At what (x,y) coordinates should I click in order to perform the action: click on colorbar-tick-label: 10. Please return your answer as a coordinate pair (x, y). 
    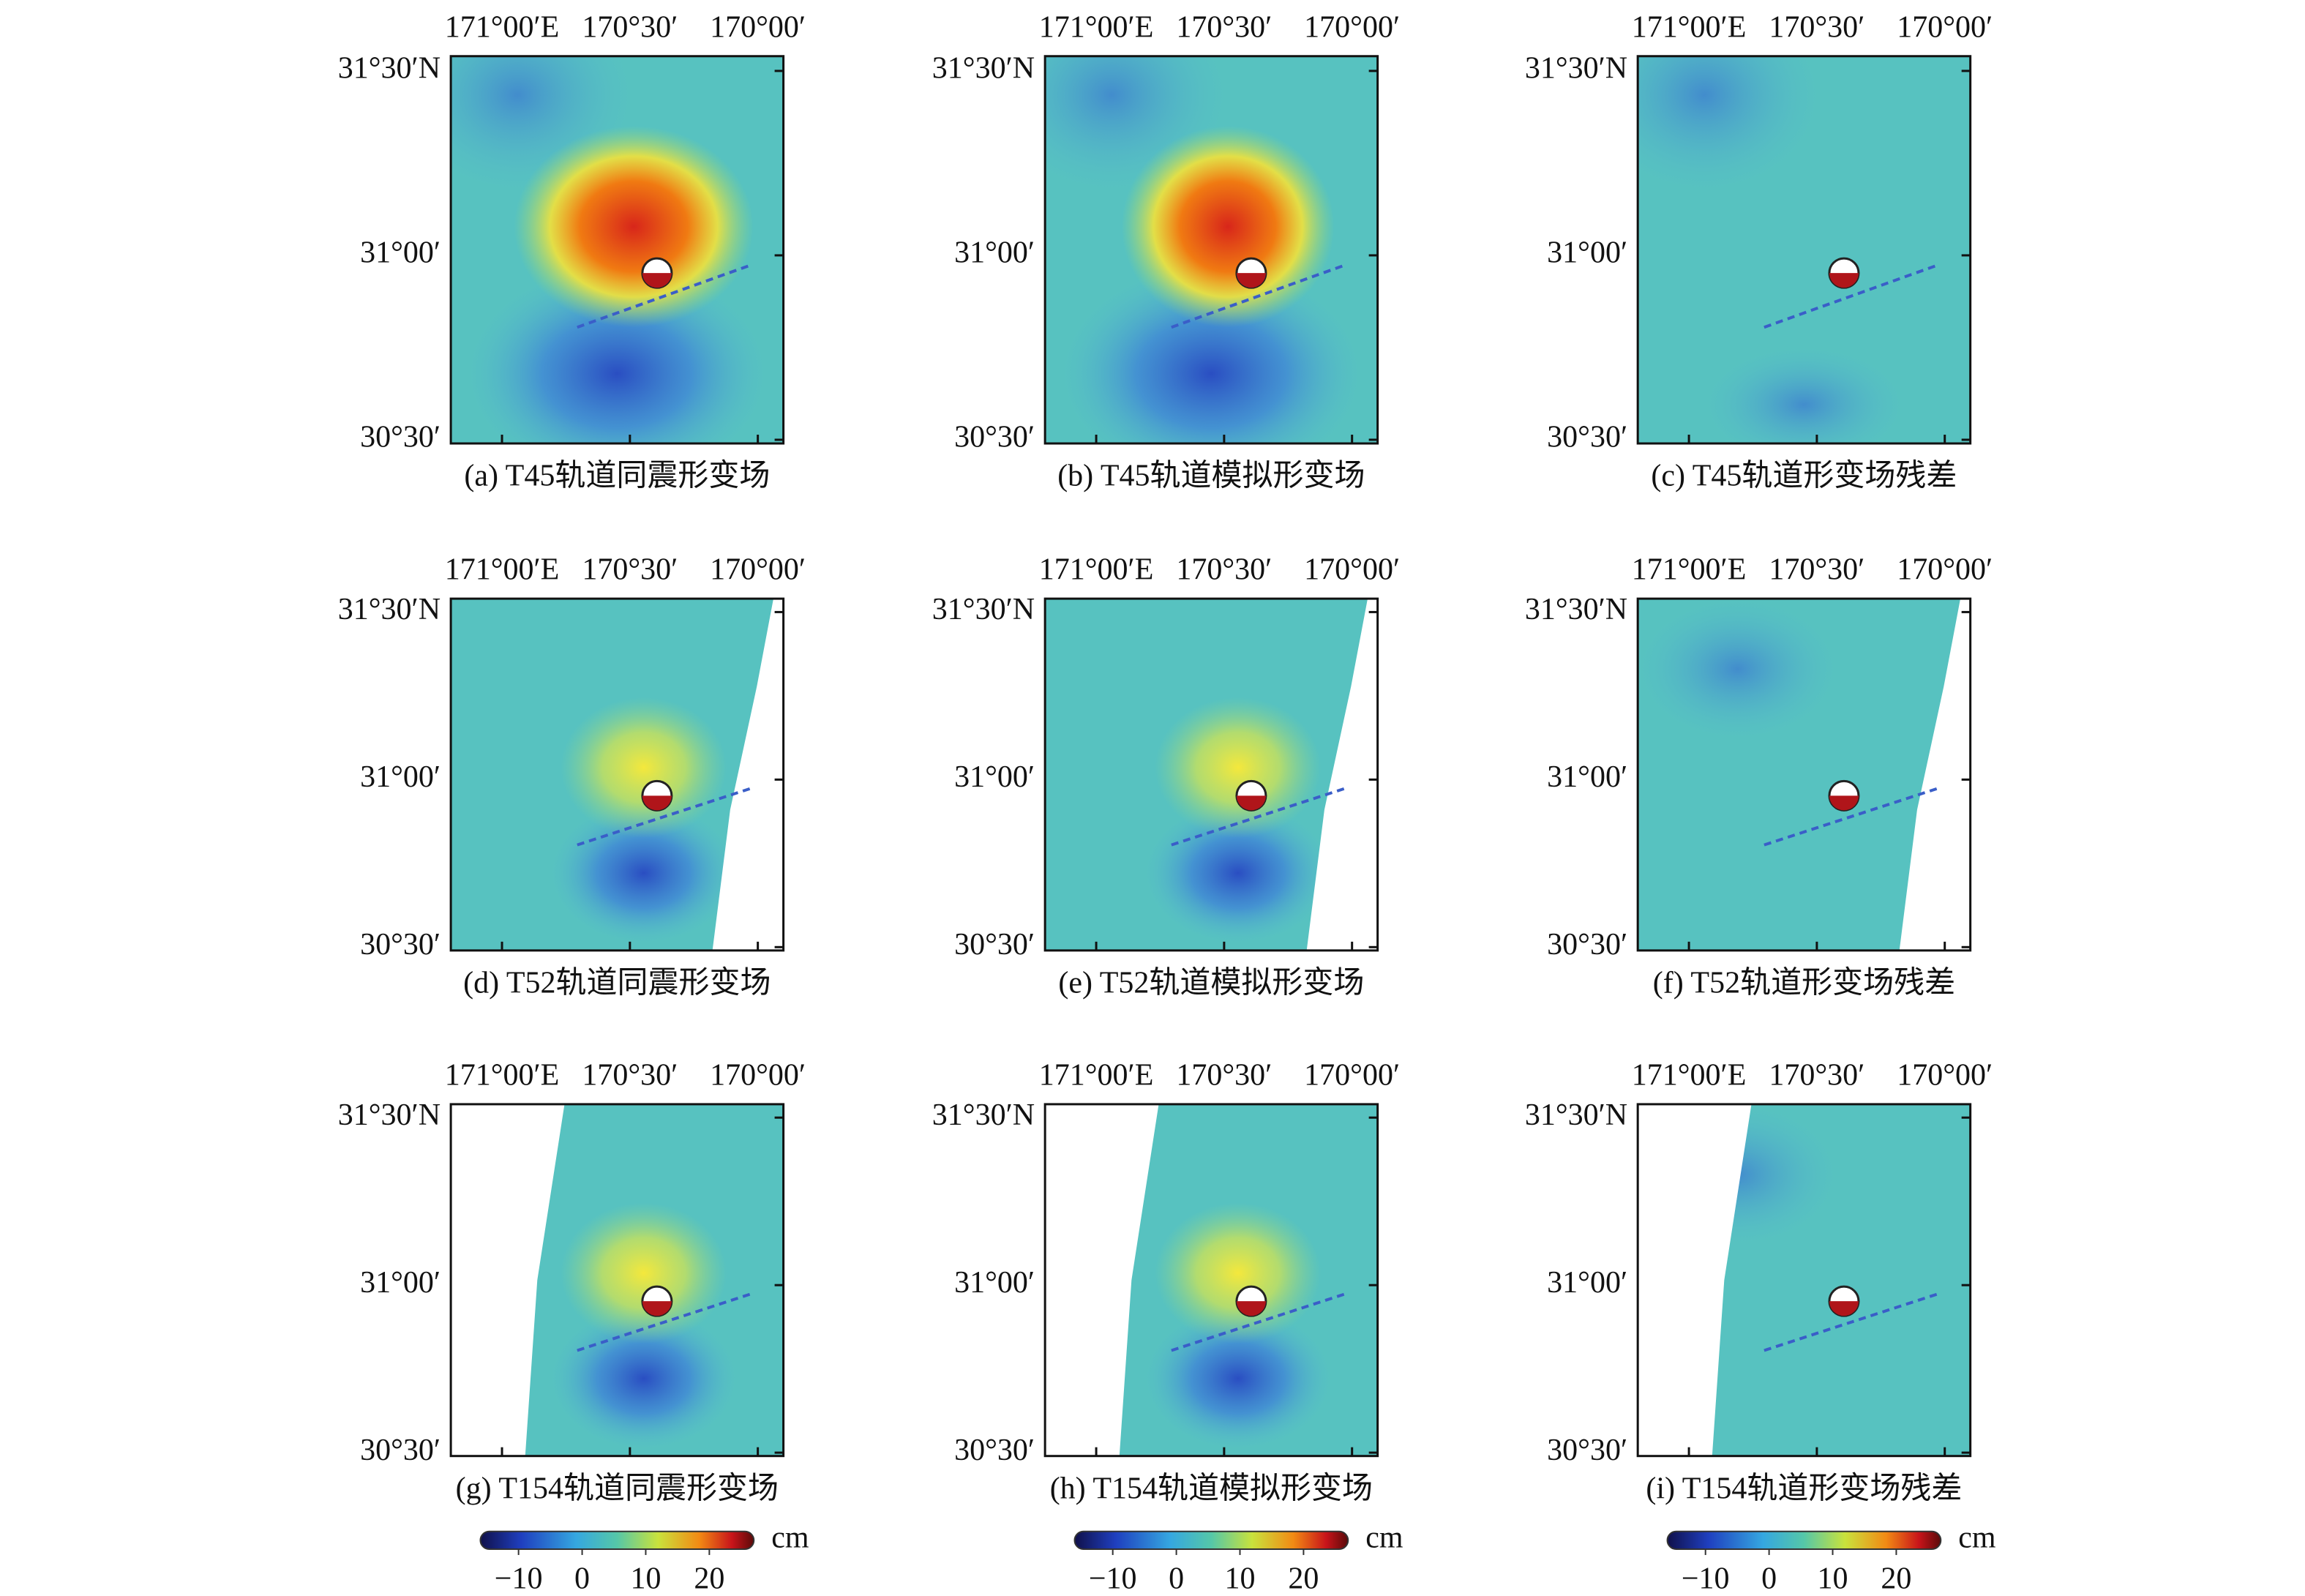
    Looking at the image, I should click on (645, 1579).